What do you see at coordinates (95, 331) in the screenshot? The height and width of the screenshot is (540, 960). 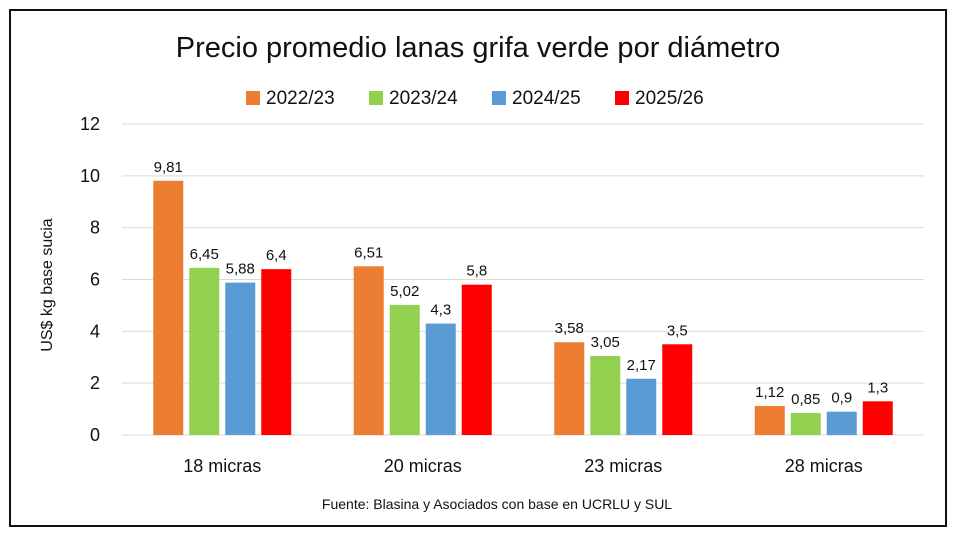 I see `y-tick-label-2: 4` at bounding box center [95, 331].